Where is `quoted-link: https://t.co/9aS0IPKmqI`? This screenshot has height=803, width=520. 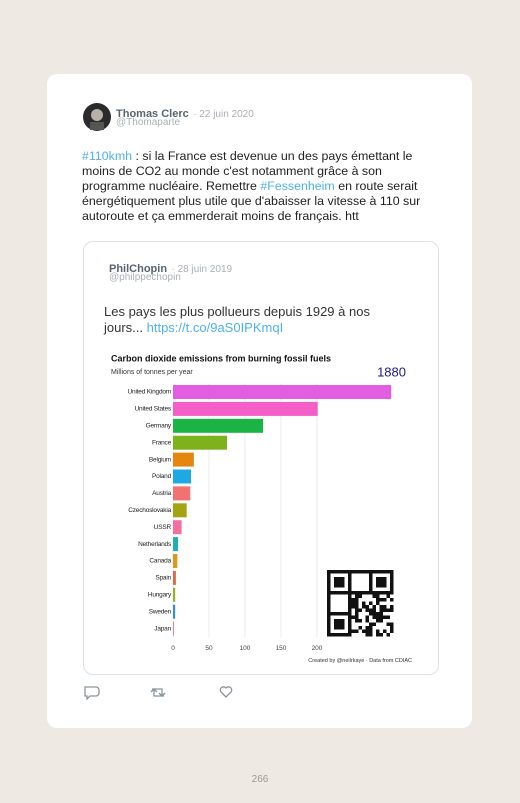
quoted-link: https://t.co/9aS0IPKmqI is located at coordinates (215, 327).